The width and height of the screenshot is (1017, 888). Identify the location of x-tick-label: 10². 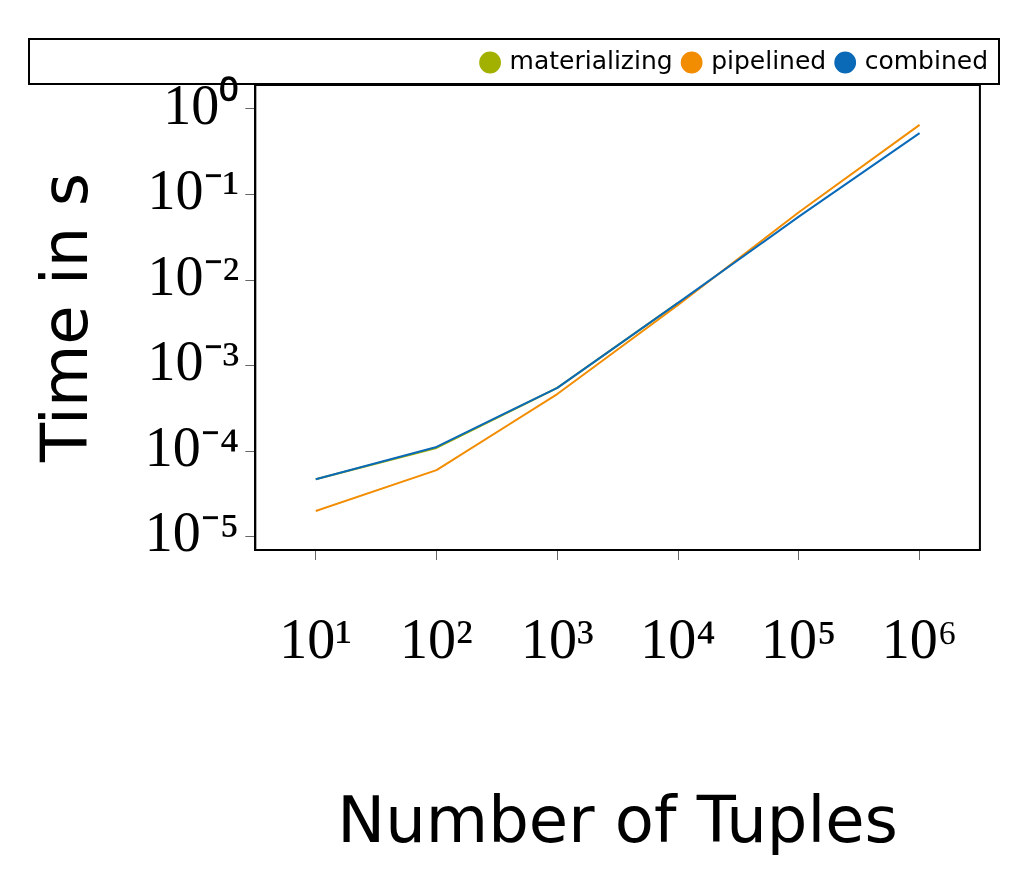
(436, 639).